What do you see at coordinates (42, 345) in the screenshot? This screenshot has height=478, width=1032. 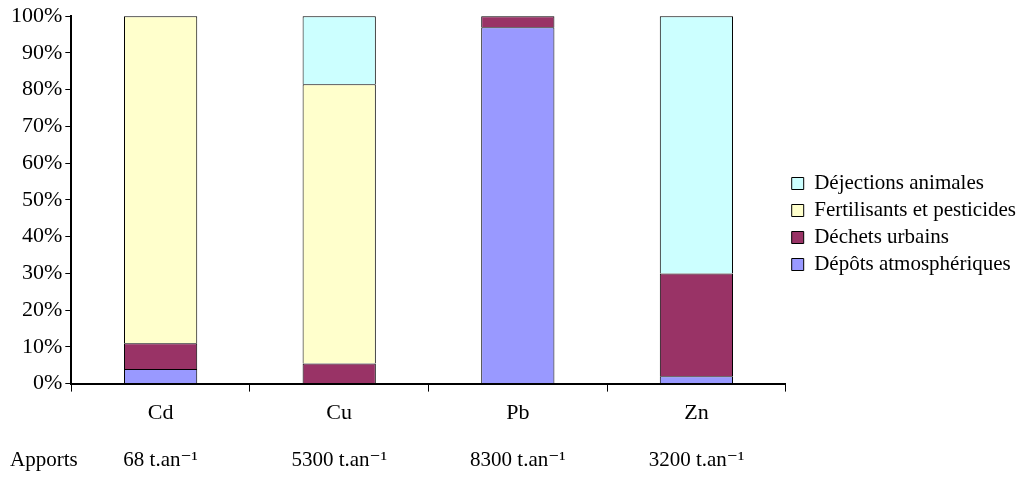 I see `y-tick-label: 10%` at bounding box center [42, 345].